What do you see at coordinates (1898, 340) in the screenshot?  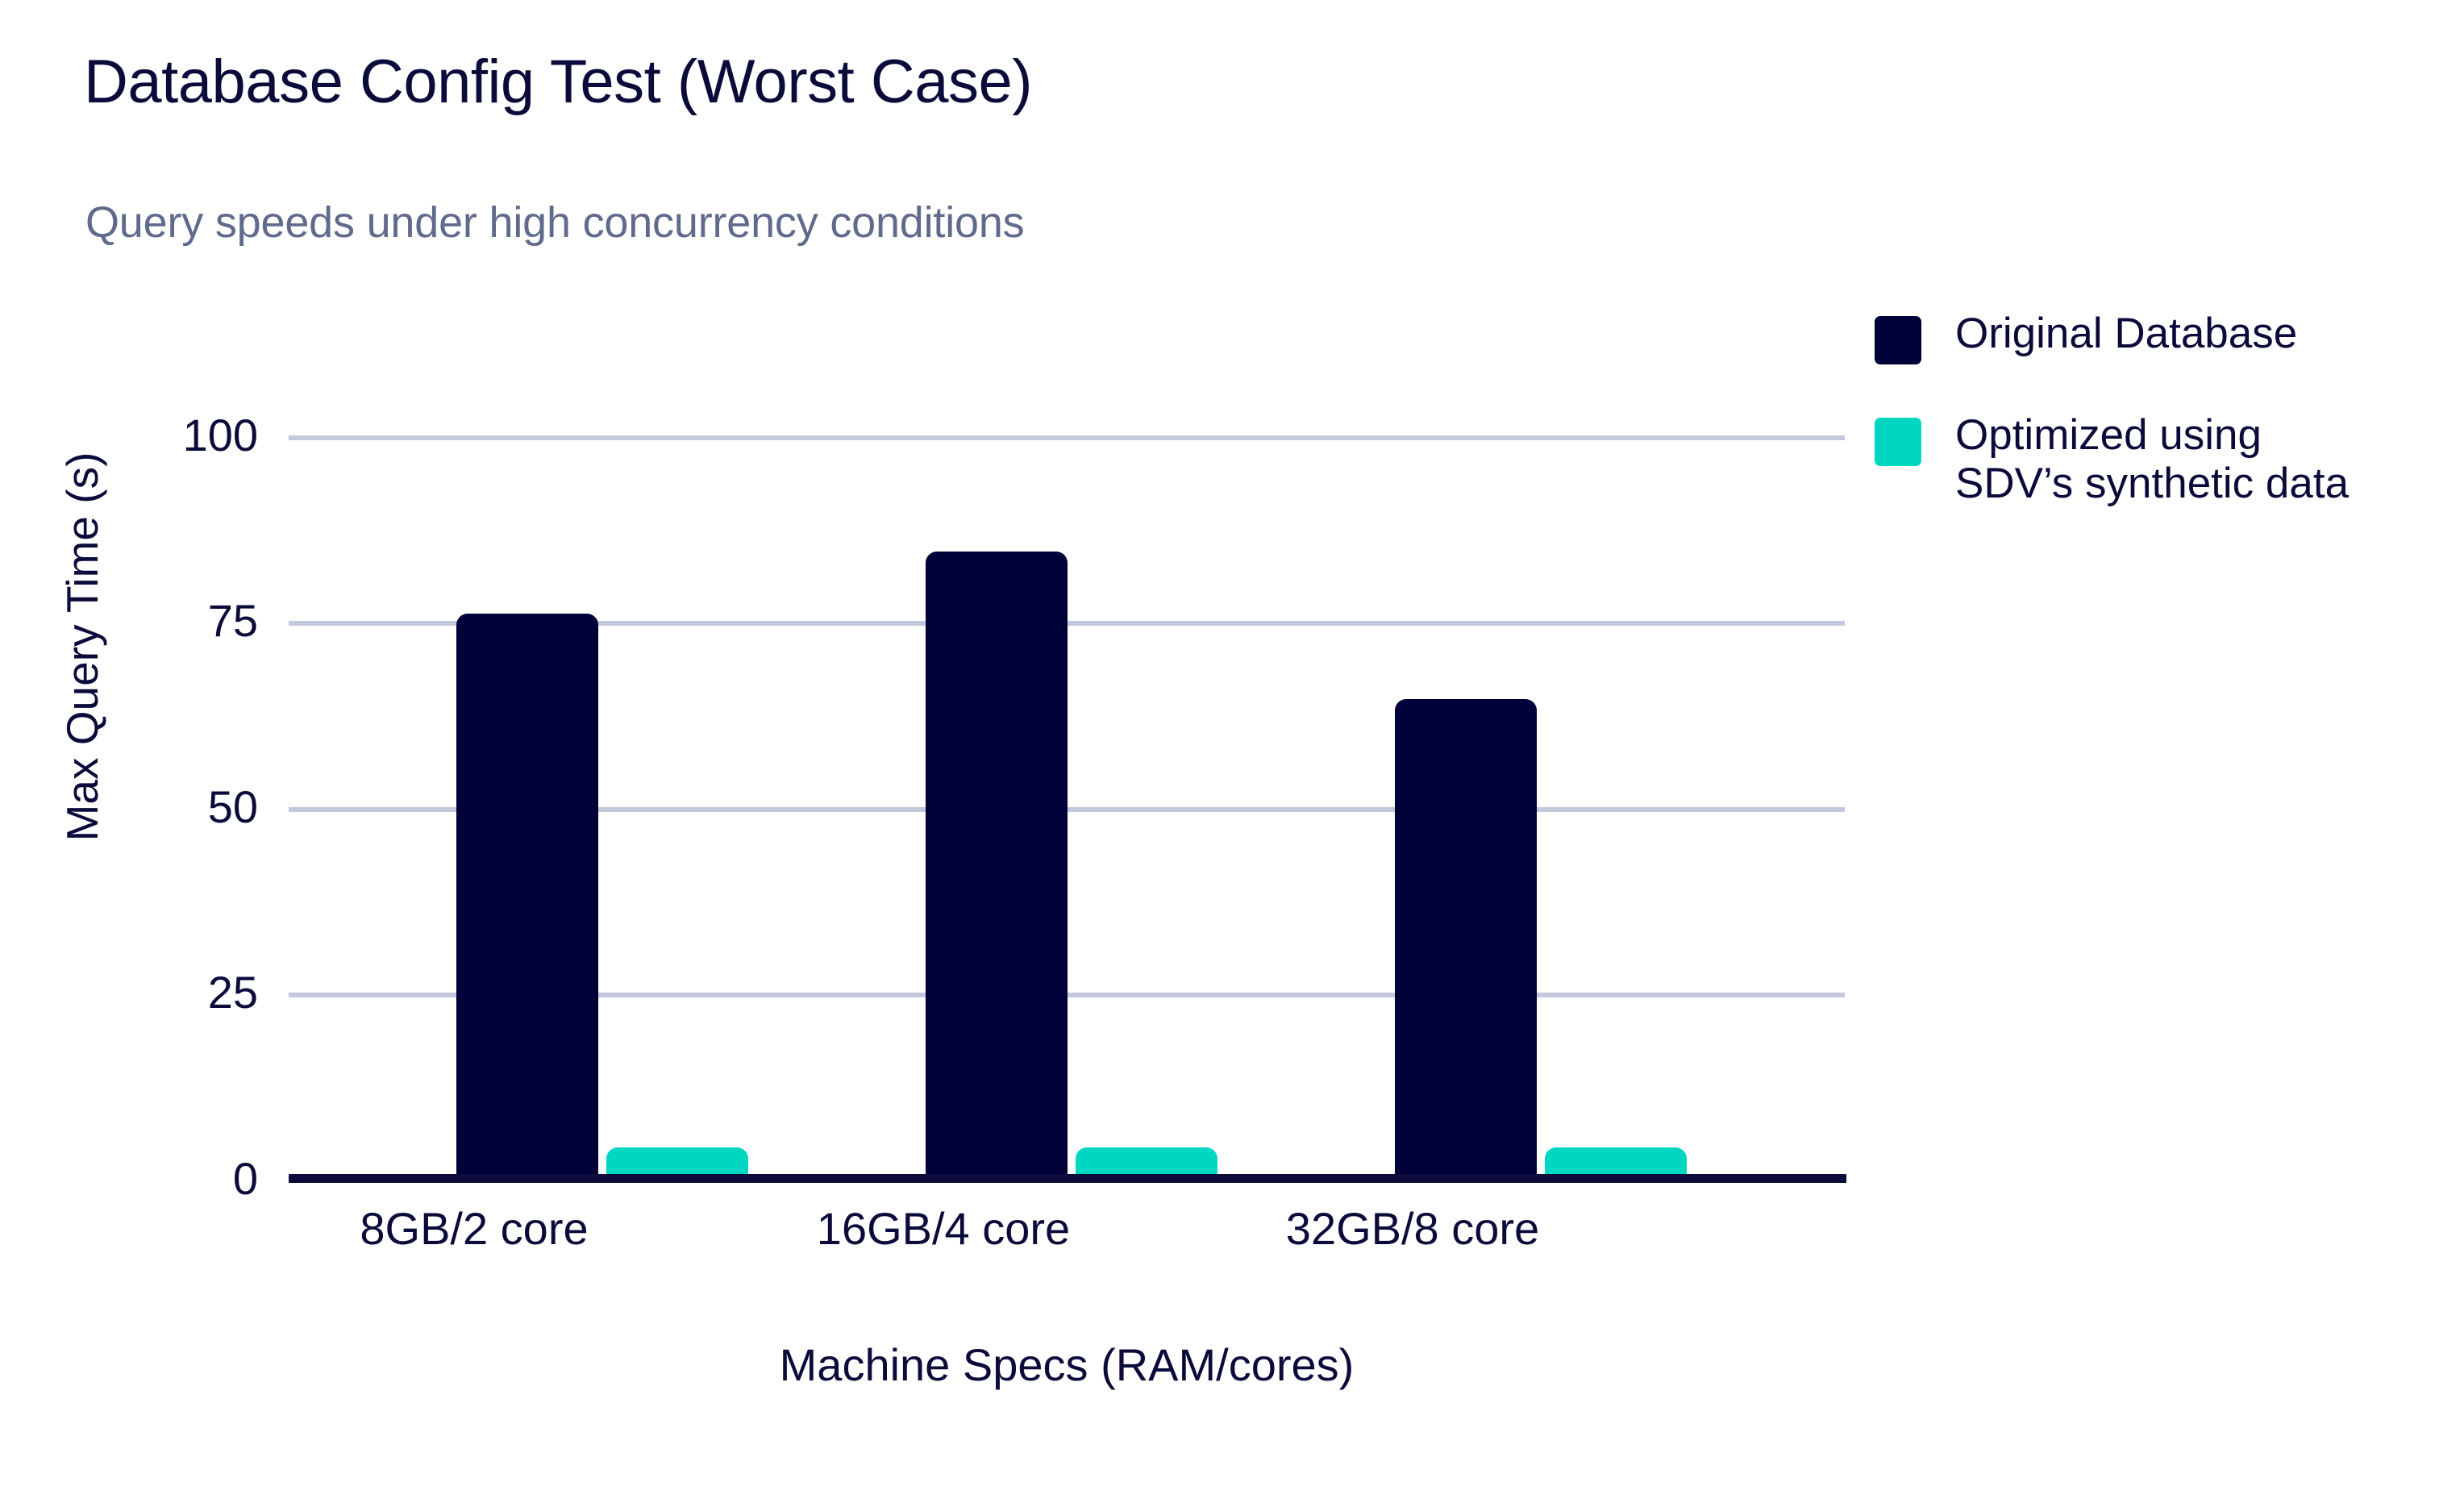 I see `legend-swatch-original-icon` at bounding box center [1898, 340].